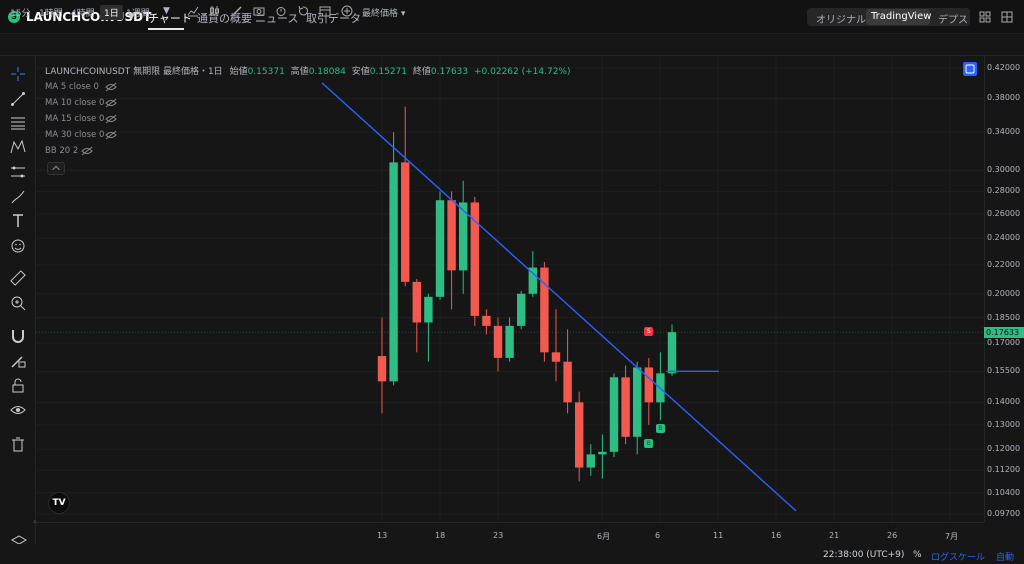 Image resolution: width=1024 pixels, height=564 pixels. I want to click on timeframe-1d: 1日, so click(111, 12).